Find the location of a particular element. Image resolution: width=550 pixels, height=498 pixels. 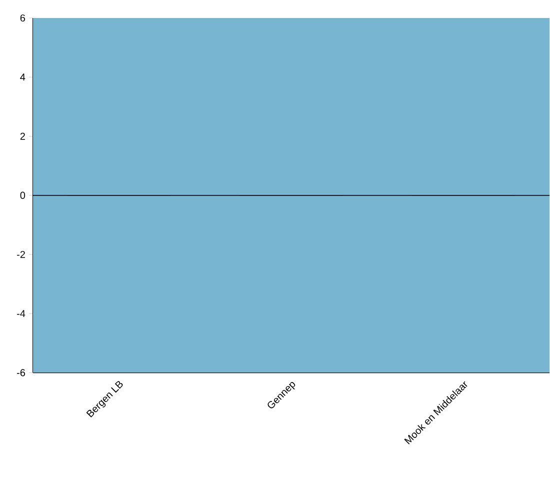

y-tick-label: -4 is located at coordinates (21, 314).